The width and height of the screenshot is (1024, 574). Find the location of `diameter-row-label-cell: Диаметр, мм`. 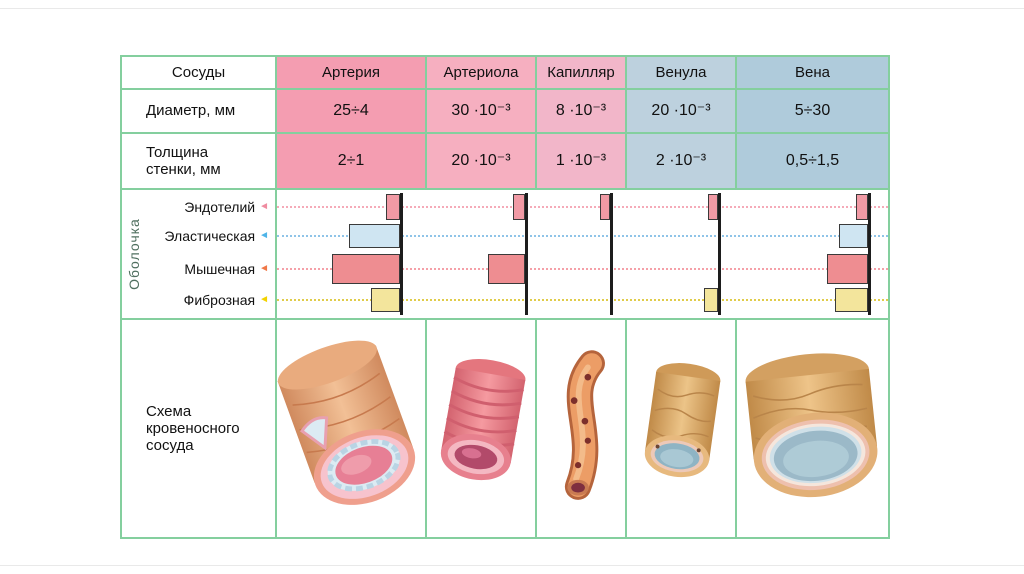

diameter-row-label-cell: Диаметр, мм is located at coordinates (199, 112).